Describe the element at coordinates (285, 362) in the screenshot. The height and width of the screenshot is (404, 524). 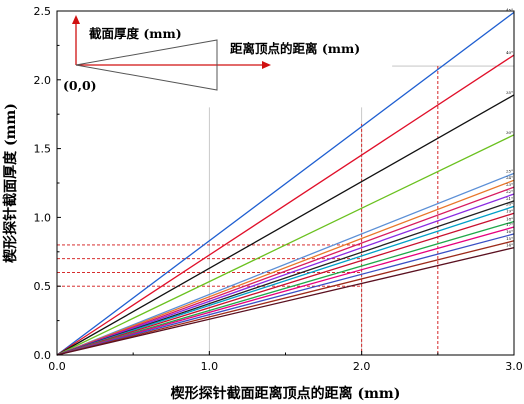
I see `x-axis-ticks: 0.0 1.0 2.0 3.0` at that location.